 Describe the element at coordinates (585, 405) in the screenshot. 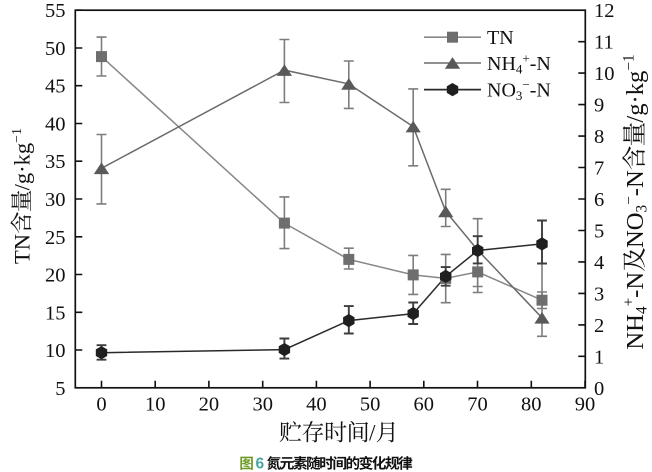

I see `svg-text: 90` at that location.